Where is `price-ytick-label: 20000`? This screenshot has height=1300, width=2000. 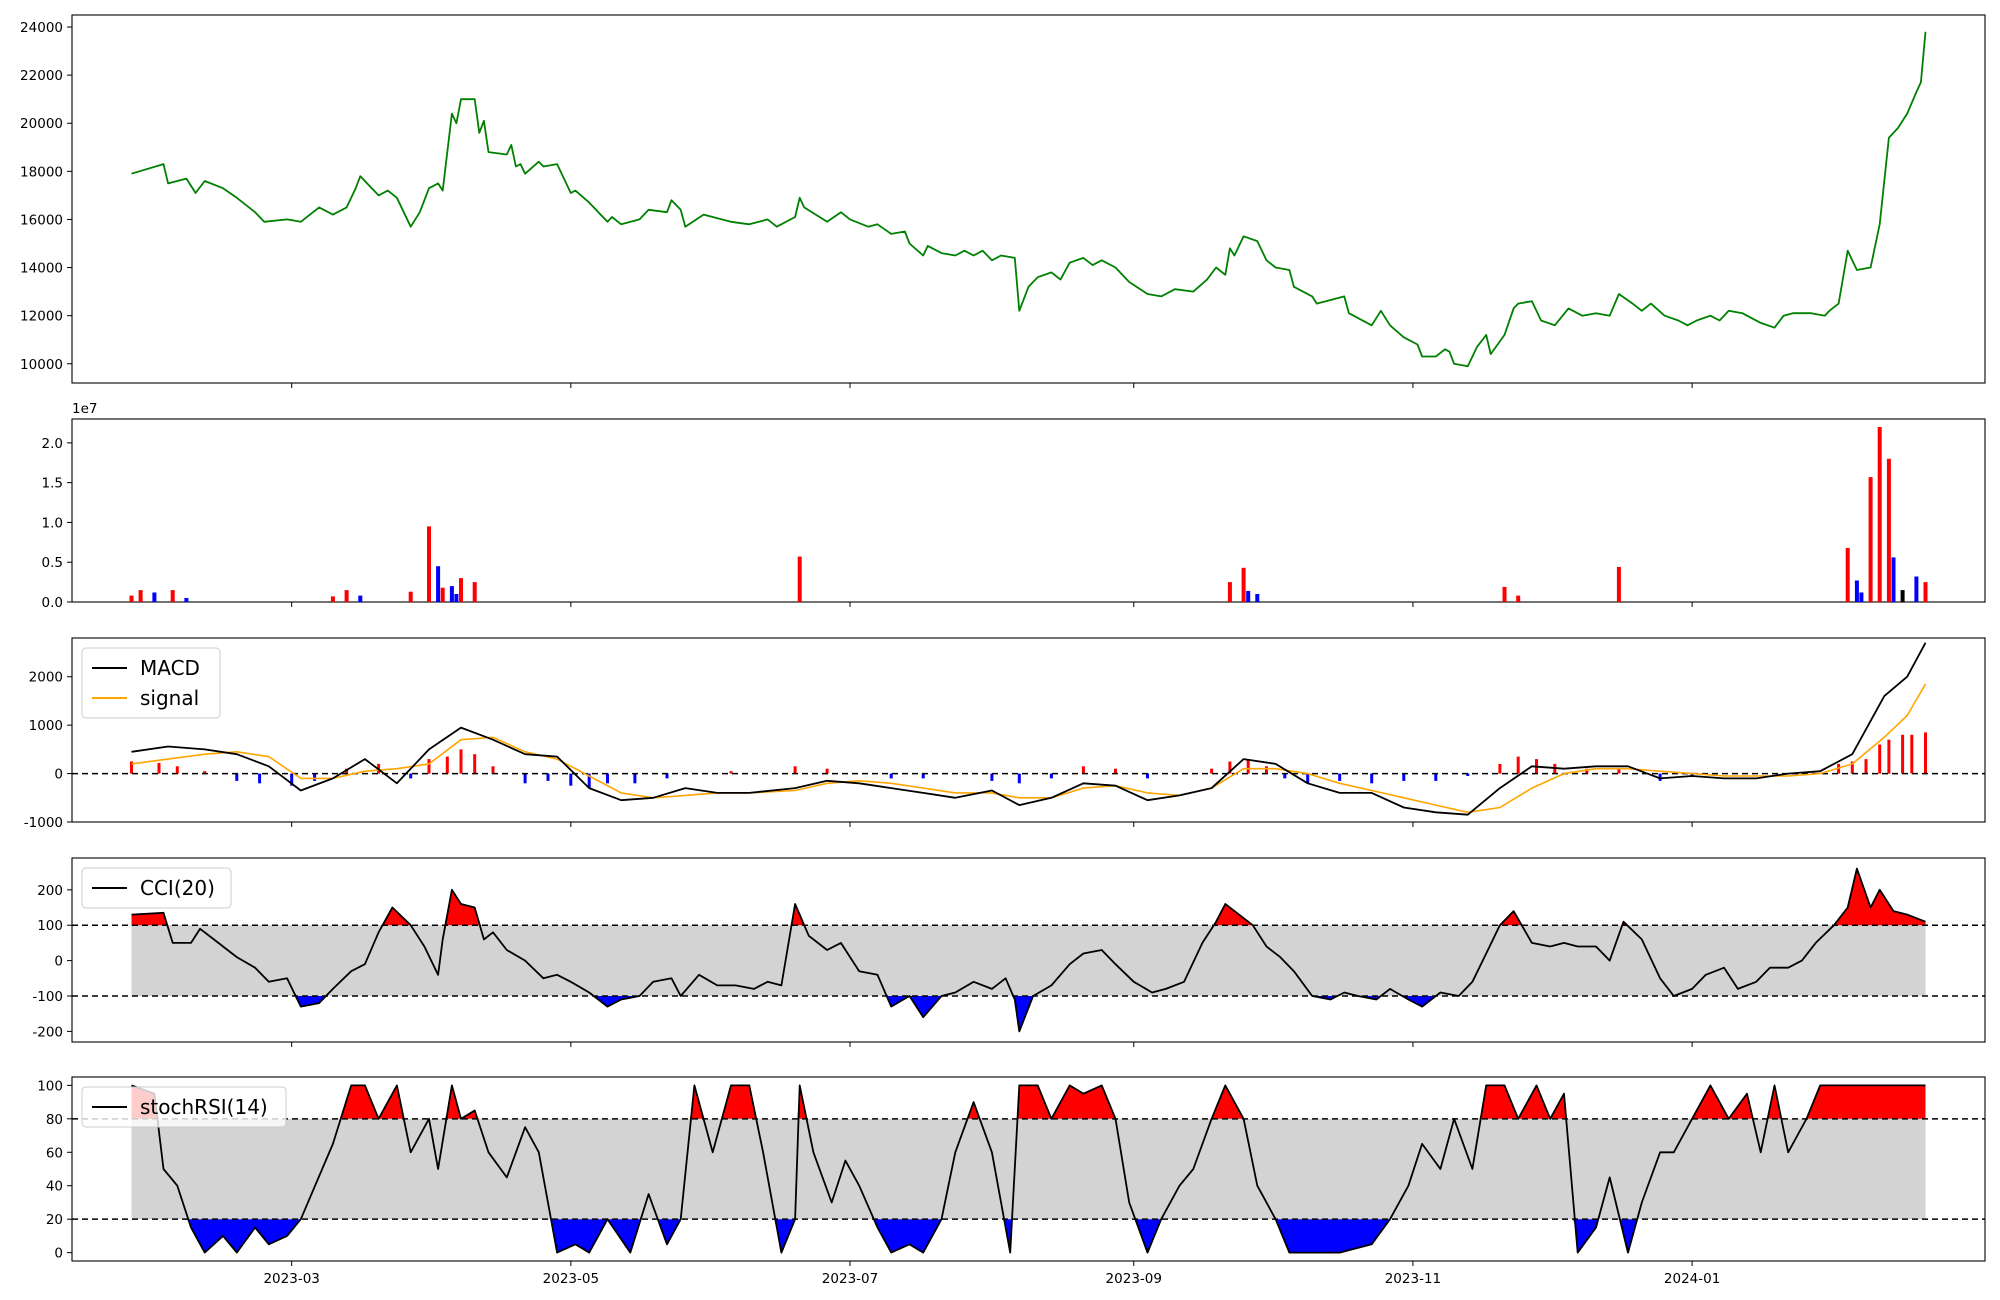
price-ytick-label: 20000 is located at coordinates (41, 124).